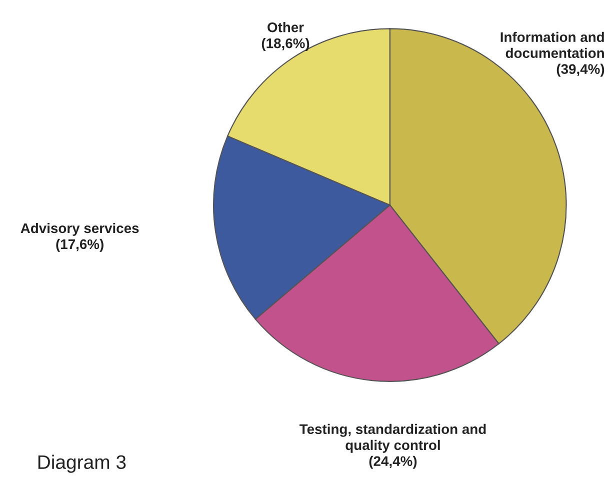 The image size is (614, 490). Describe the element at coordinates (80, 245) in the screenshot. I see `data-label: (17,6%)` at that location.